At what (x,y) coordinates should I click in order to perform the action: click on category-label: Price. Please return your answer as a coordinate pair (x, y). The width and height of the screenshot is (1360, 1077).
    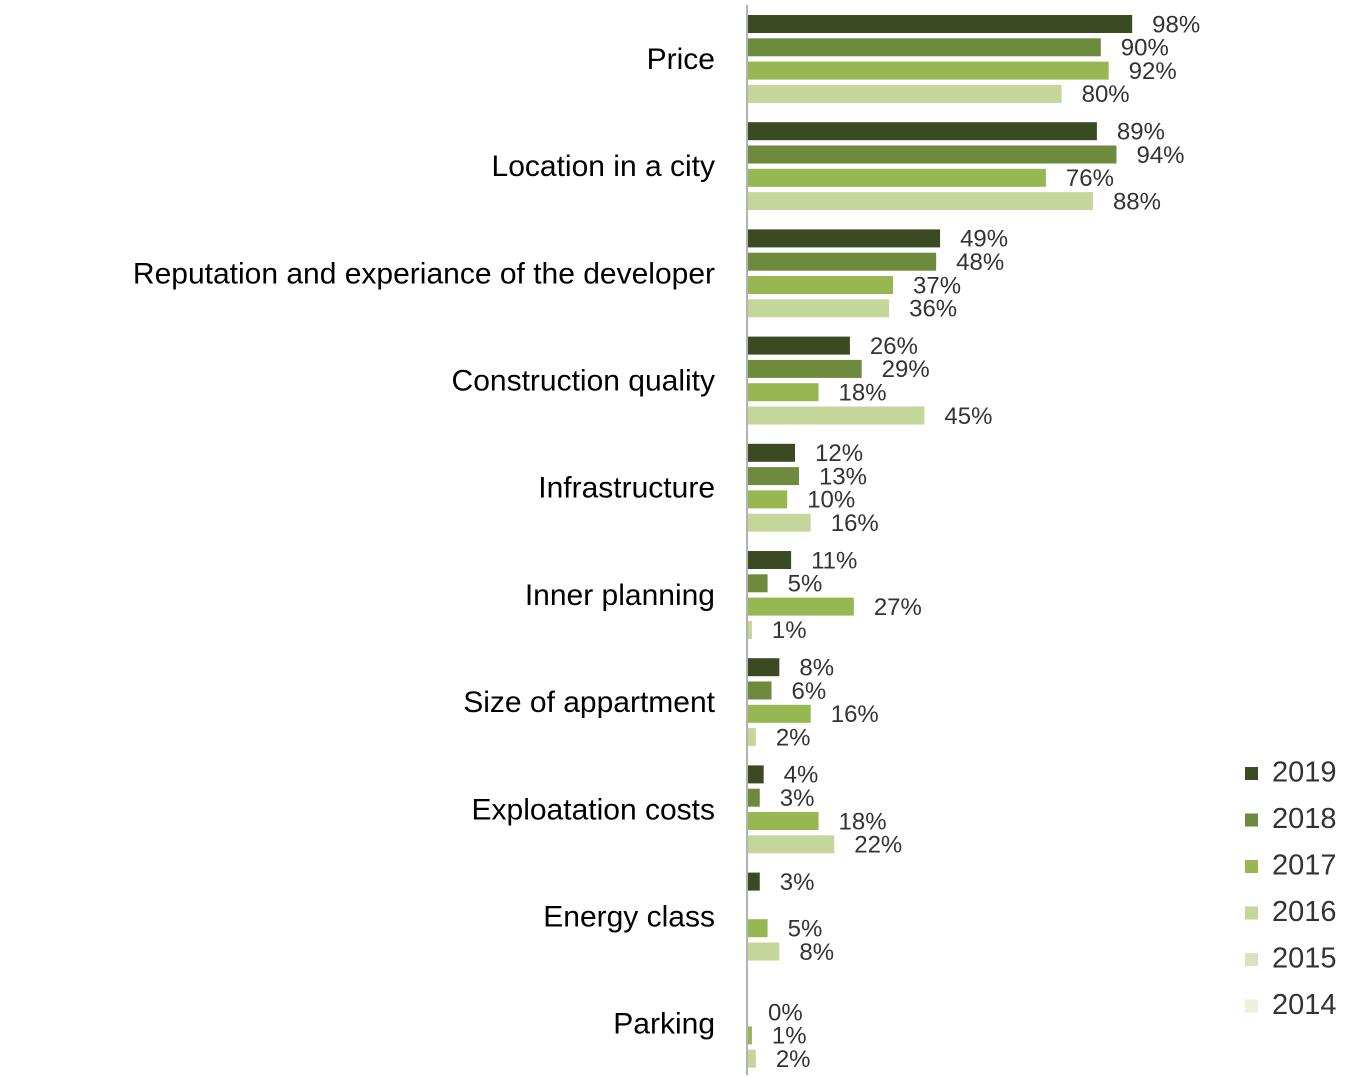
    Looking at the image, I should click on (681, 59).